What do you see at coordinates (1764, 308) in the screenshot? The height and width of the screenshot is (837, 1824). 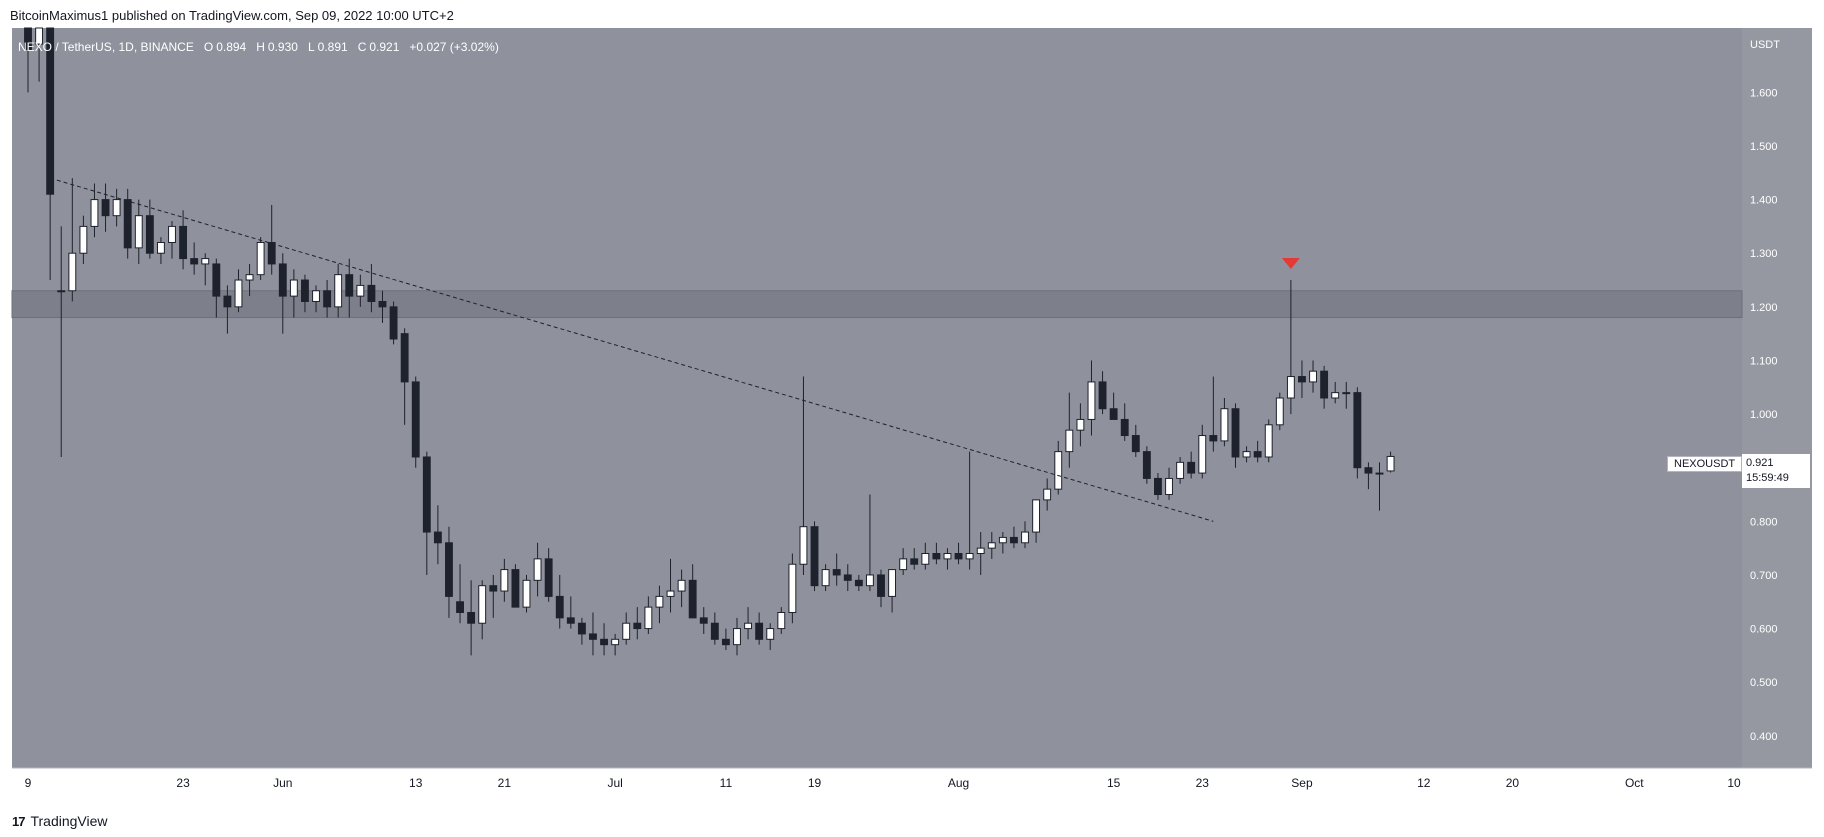 I see `price-tick-label: 1.200` at bounding box center [1764, 308].